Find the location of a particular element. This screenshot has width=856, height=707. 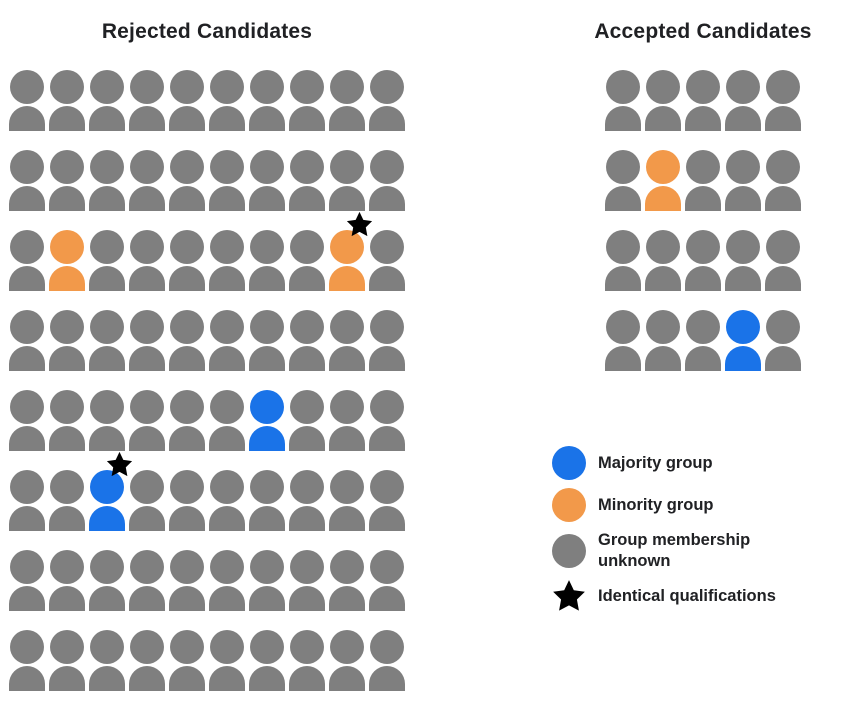

star-icon is located at coordinates (359, 224).